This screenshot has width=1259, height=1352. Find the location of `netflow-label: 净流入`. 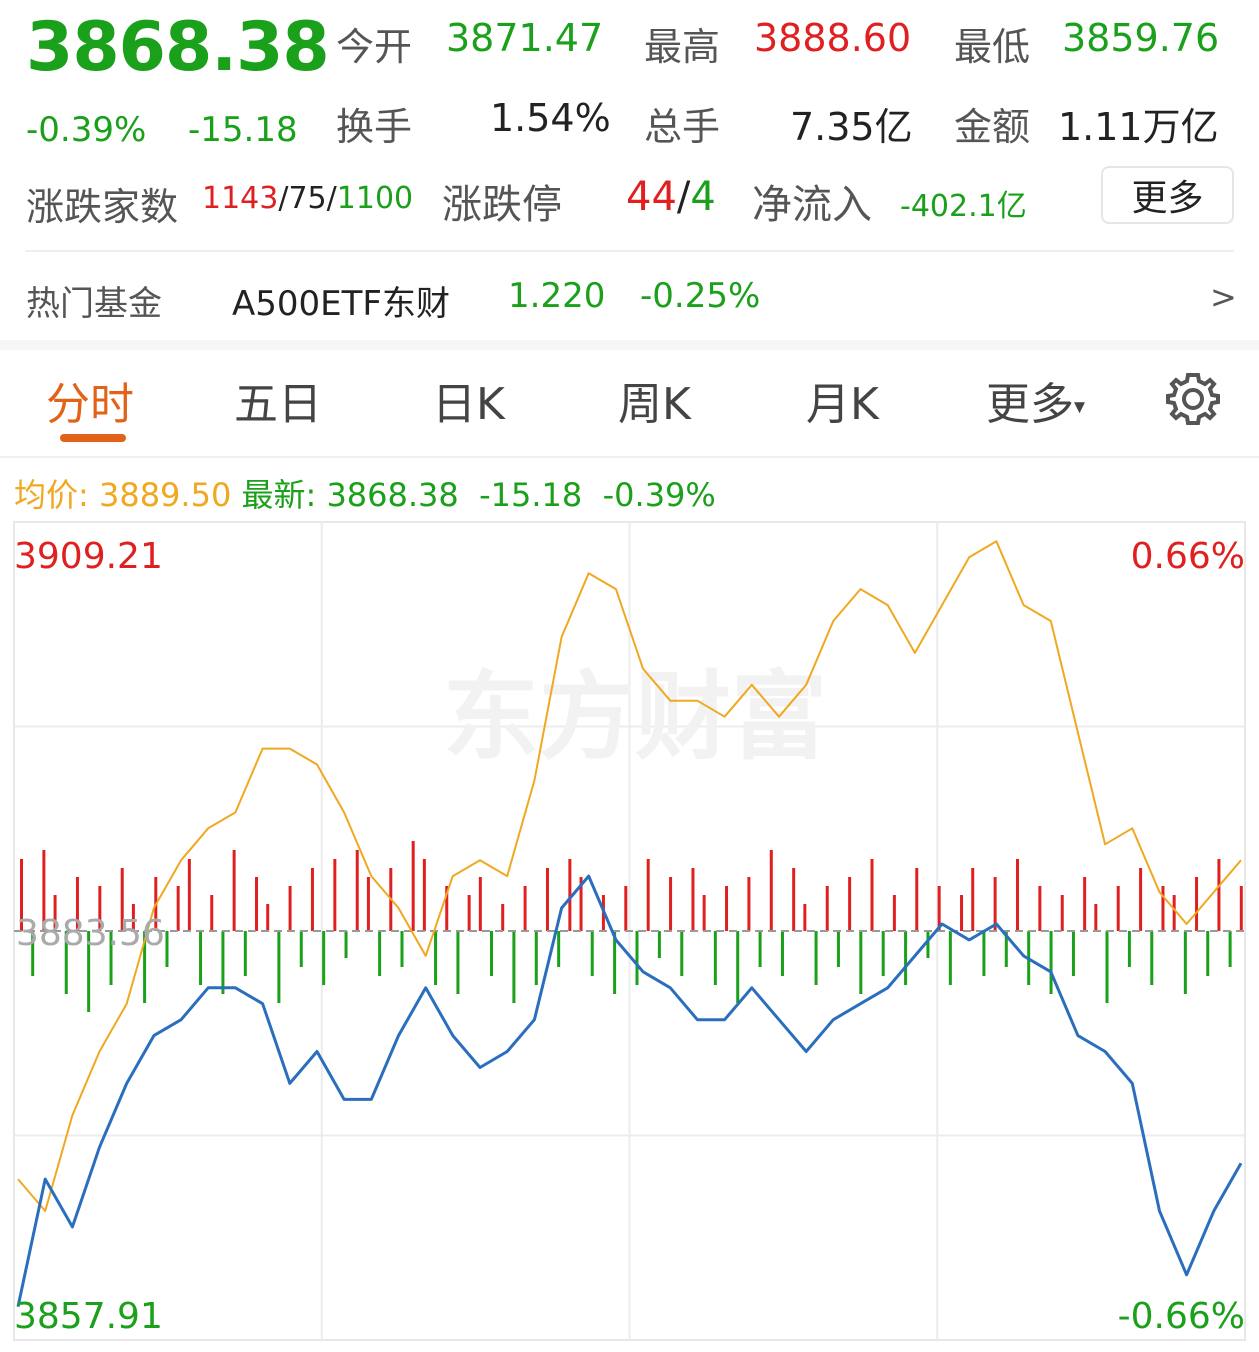

netflow-label: 净流入 is located at coordinates (812, 205).